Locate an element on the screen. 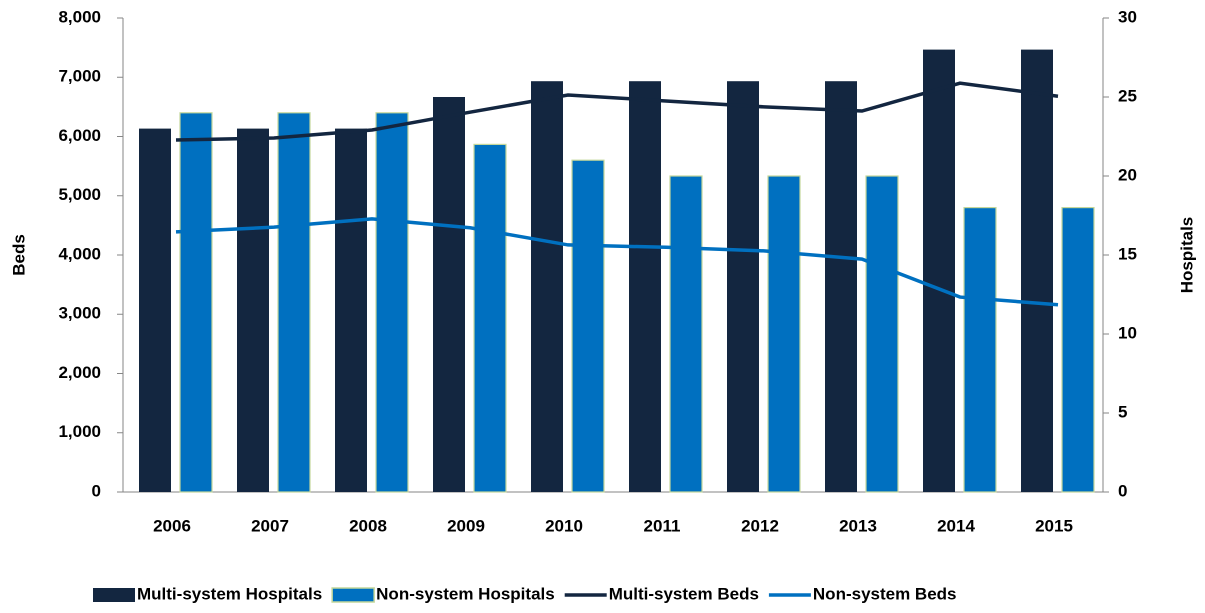 Image resolution: width=1205 pixels, height=613 pixels. y-tick-label: 1,000 is located at coordinates (79, 431).